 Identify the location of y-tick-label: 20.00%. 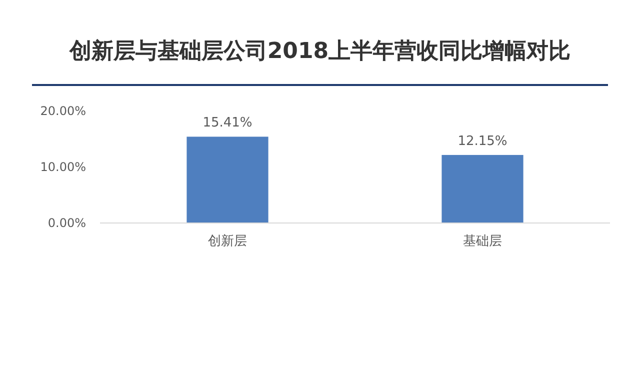
(63, 111).